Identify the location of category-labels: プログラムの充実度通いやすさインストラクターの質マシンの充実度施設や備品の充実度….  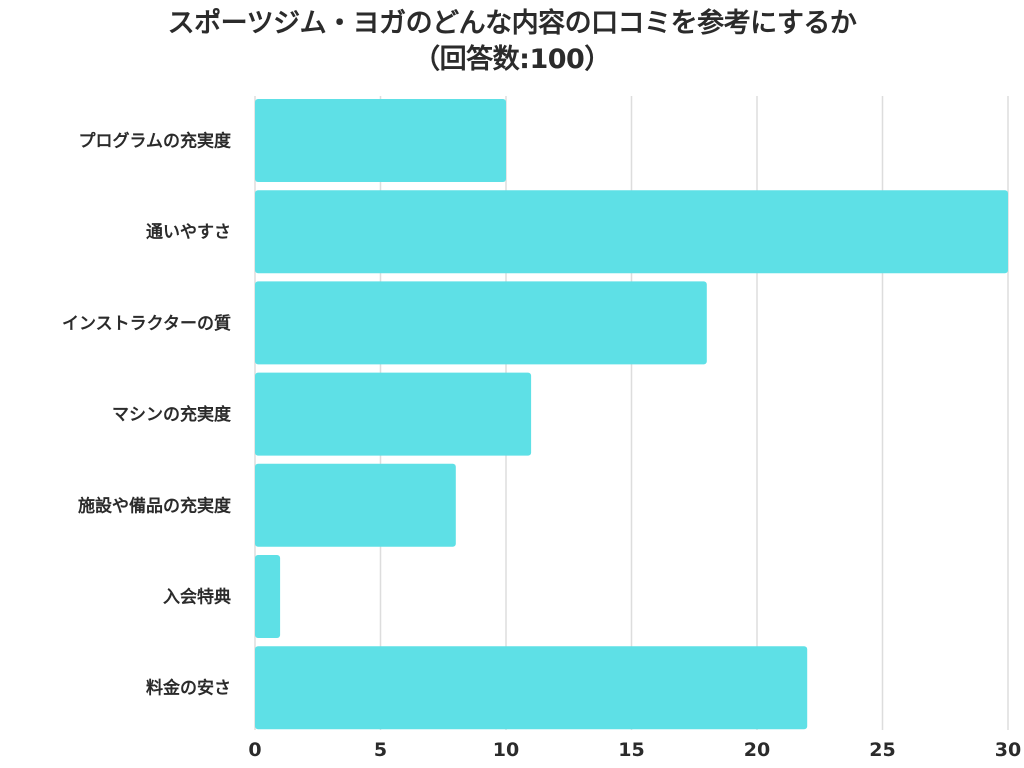
(147, 415).